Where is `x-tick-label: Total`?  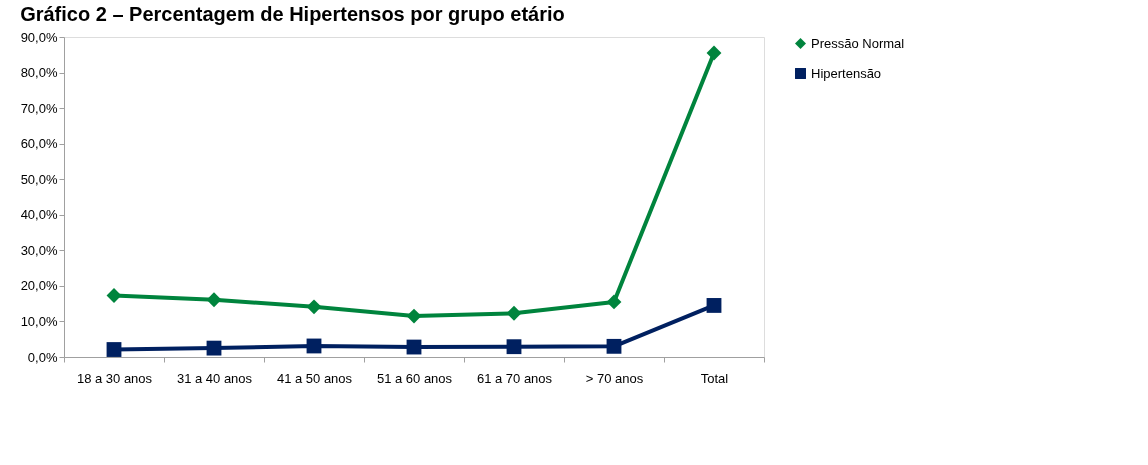
x-tick-label: Total is located at coordinates (714, 378).